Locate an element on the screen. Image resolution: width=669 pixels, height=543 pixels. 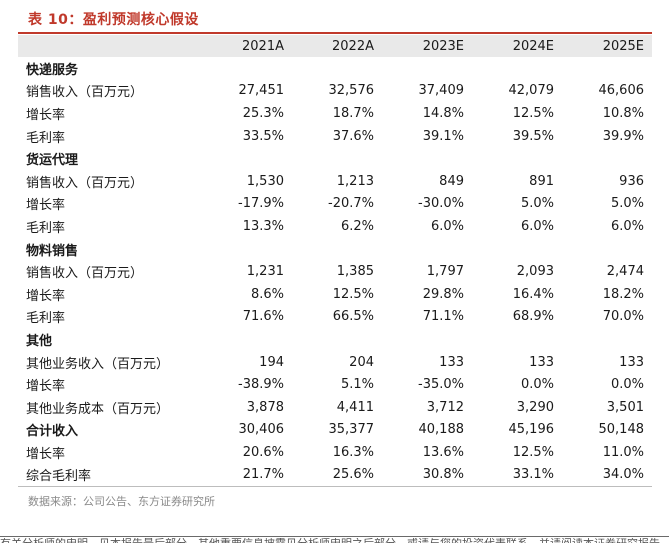
value-cell: 1,797 is located at coordinates (445, 272).